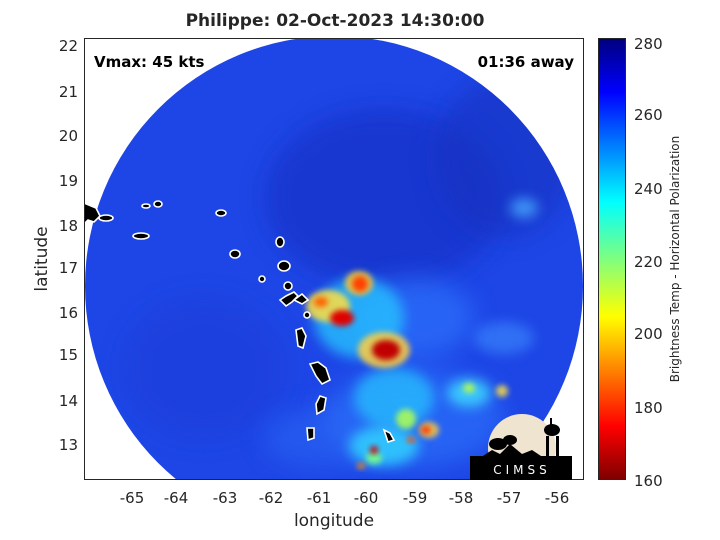 This screenshot has height=540, width=720. Describe the element at coordinates (68, 92) in the screenshot. I see `y-tick-label: 21` at that location.